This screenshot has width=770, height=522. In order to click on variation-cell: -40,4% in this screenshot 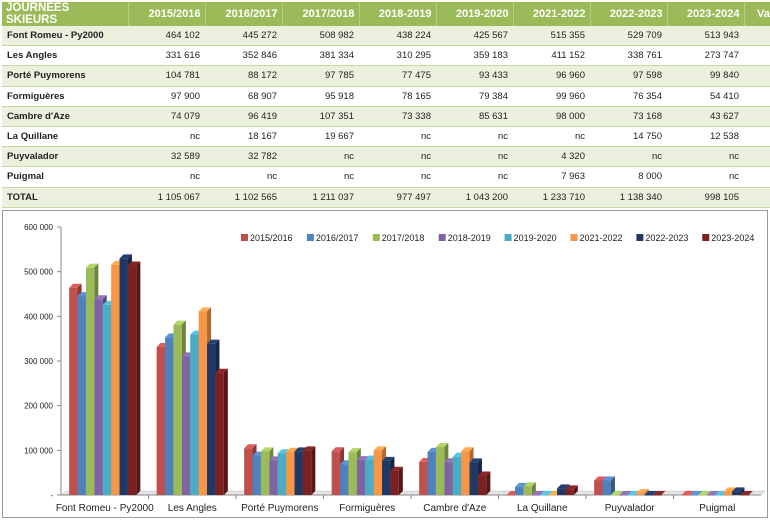, I will do `click(757, 116)`.